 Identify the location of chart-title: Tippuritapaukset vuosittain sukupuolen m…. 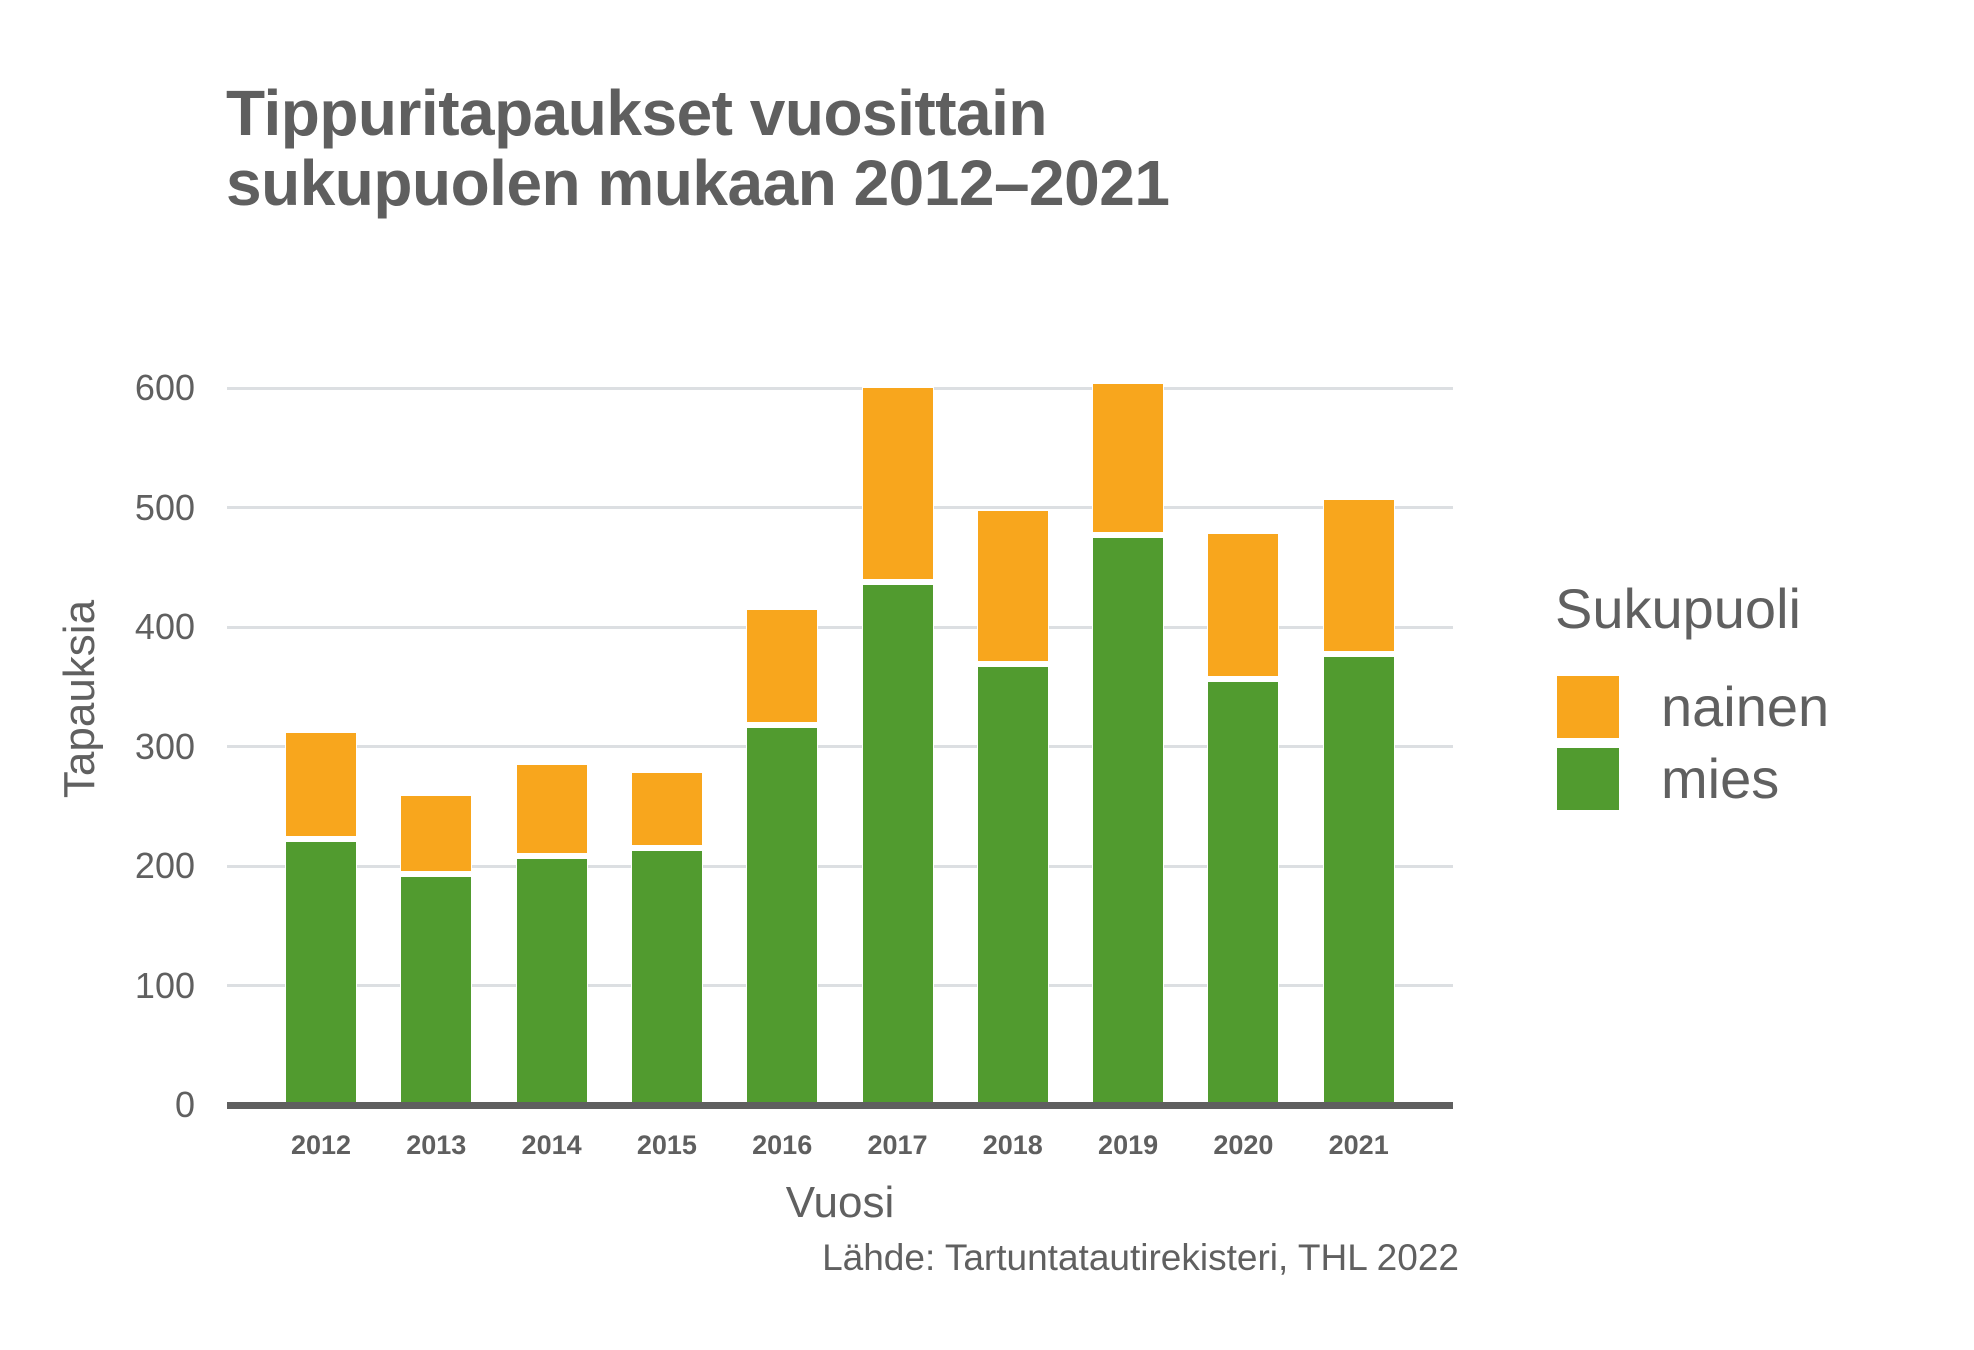
(698, 148).